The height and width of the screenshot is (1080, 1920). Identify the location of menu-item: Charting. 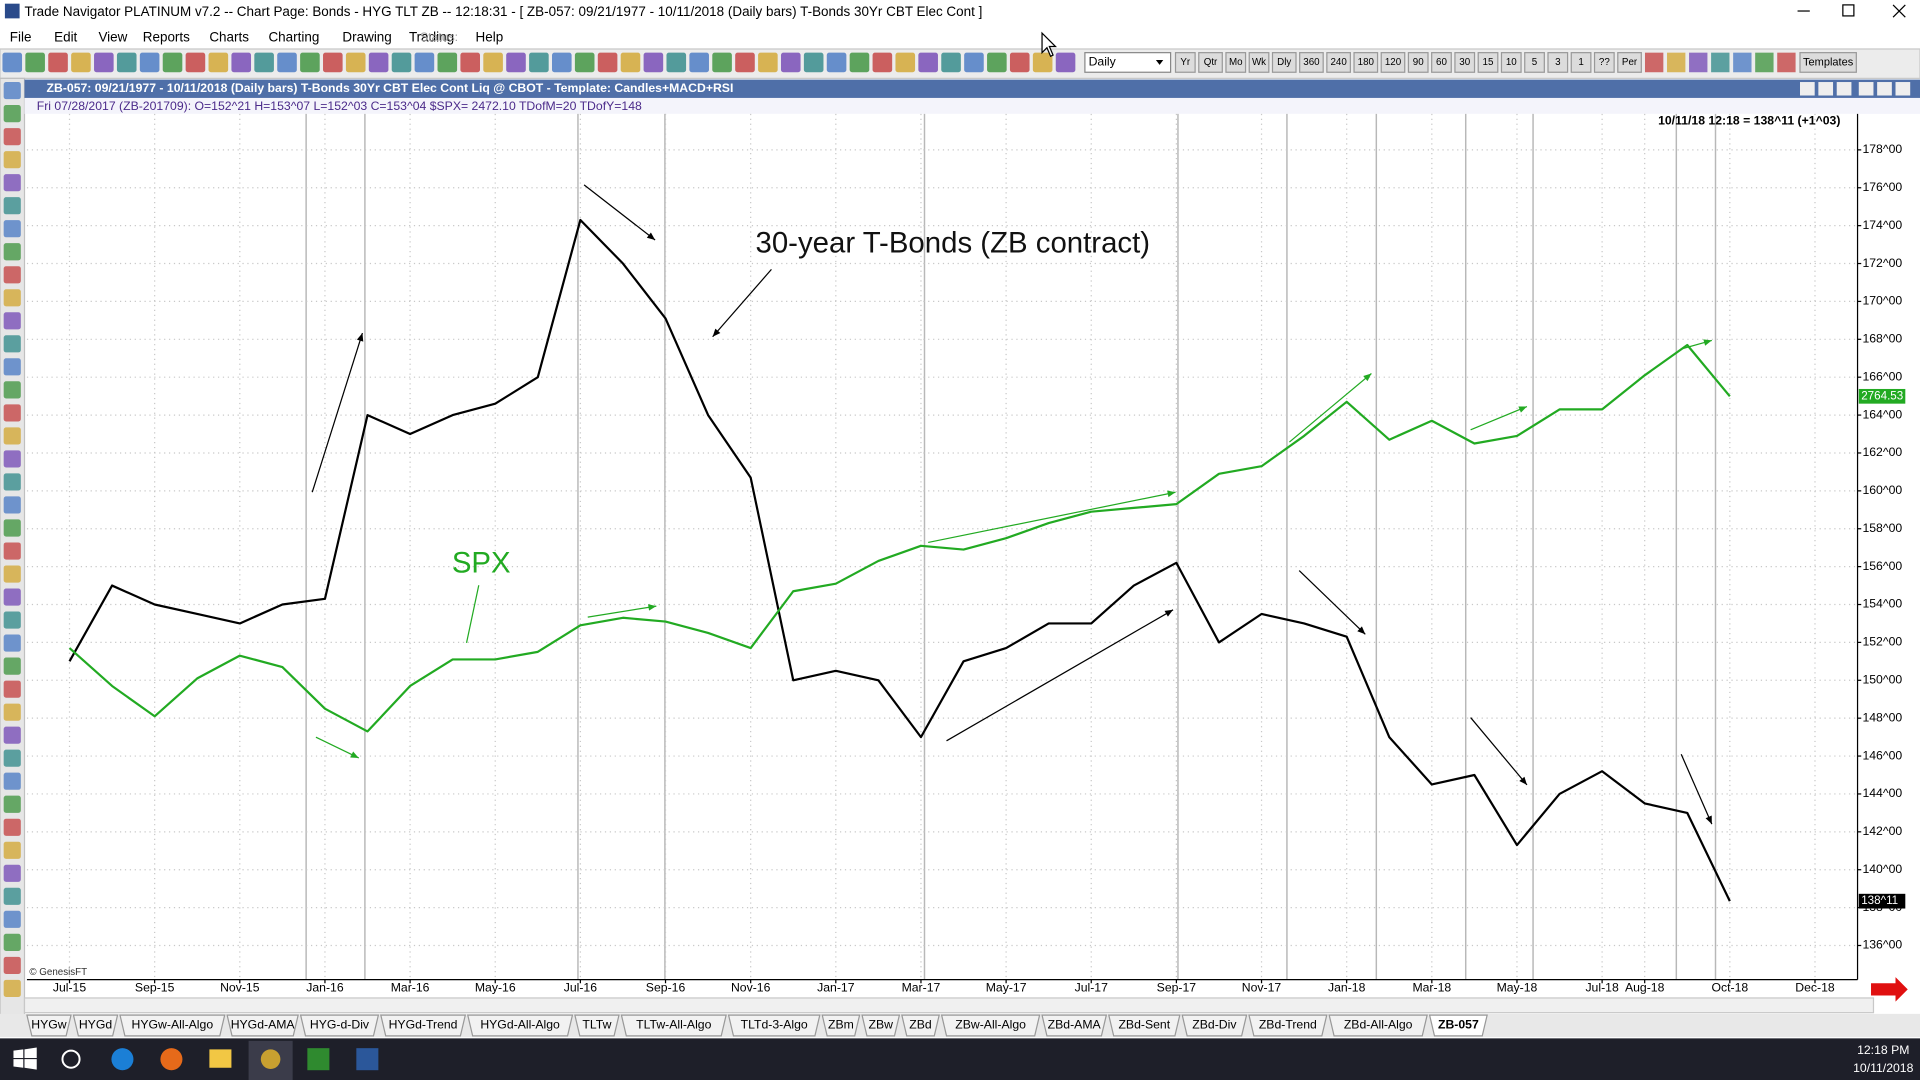
(293, 37).